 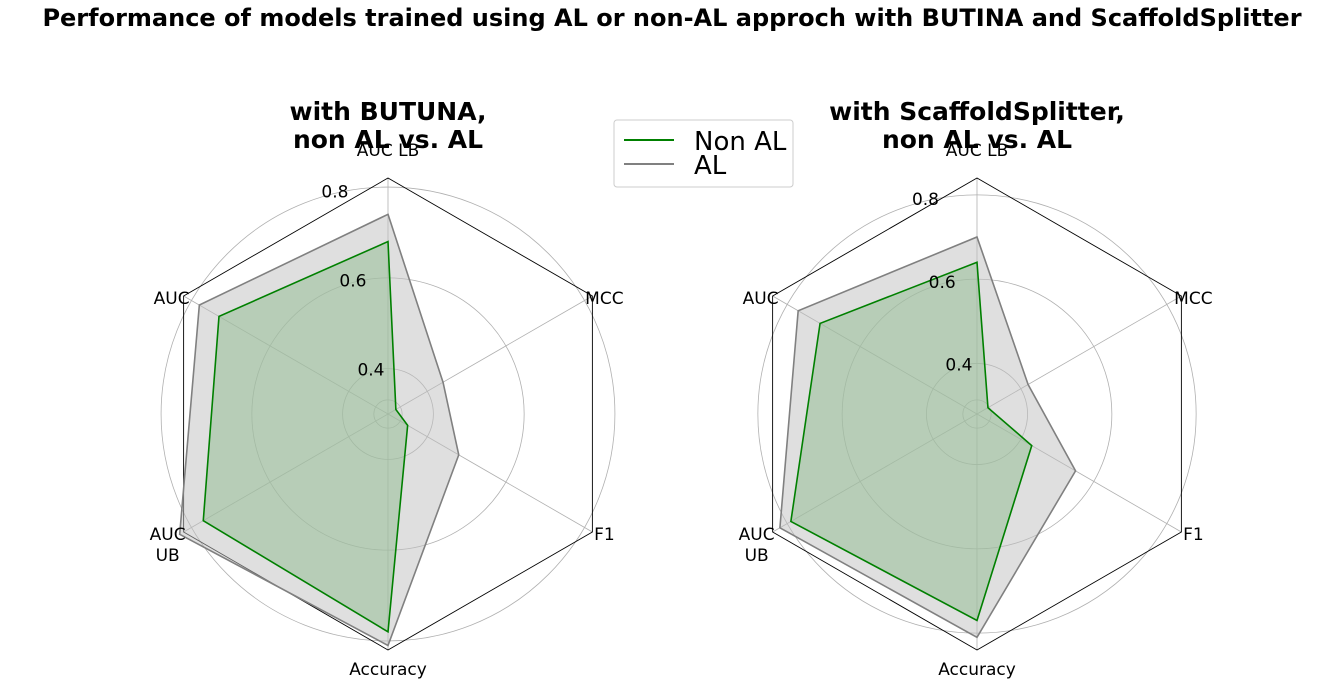 What do you see at coordinates (710, 166) in the screenshot?
I see `legend-label-al: AL` at bounding box center [710, 166].